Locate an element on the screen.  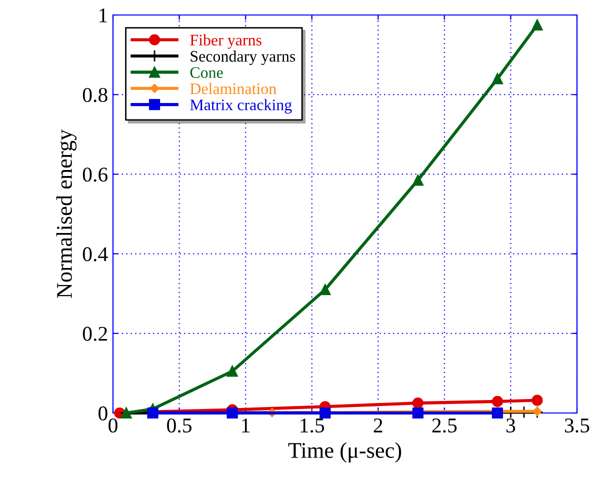
legend-label: Matrix cracking is located at coordinates (241, 106).